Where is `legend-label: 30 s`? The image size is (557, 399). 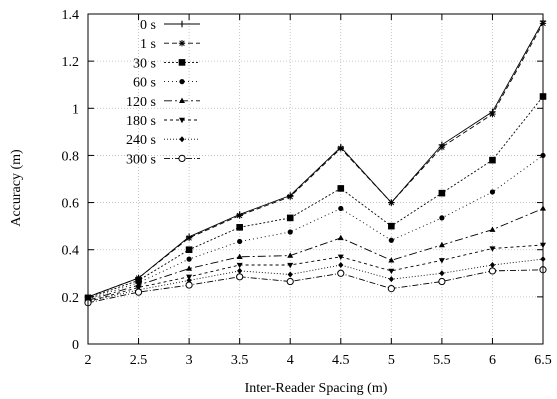 legend-label: 30 s is located at coordinates (144, 63).